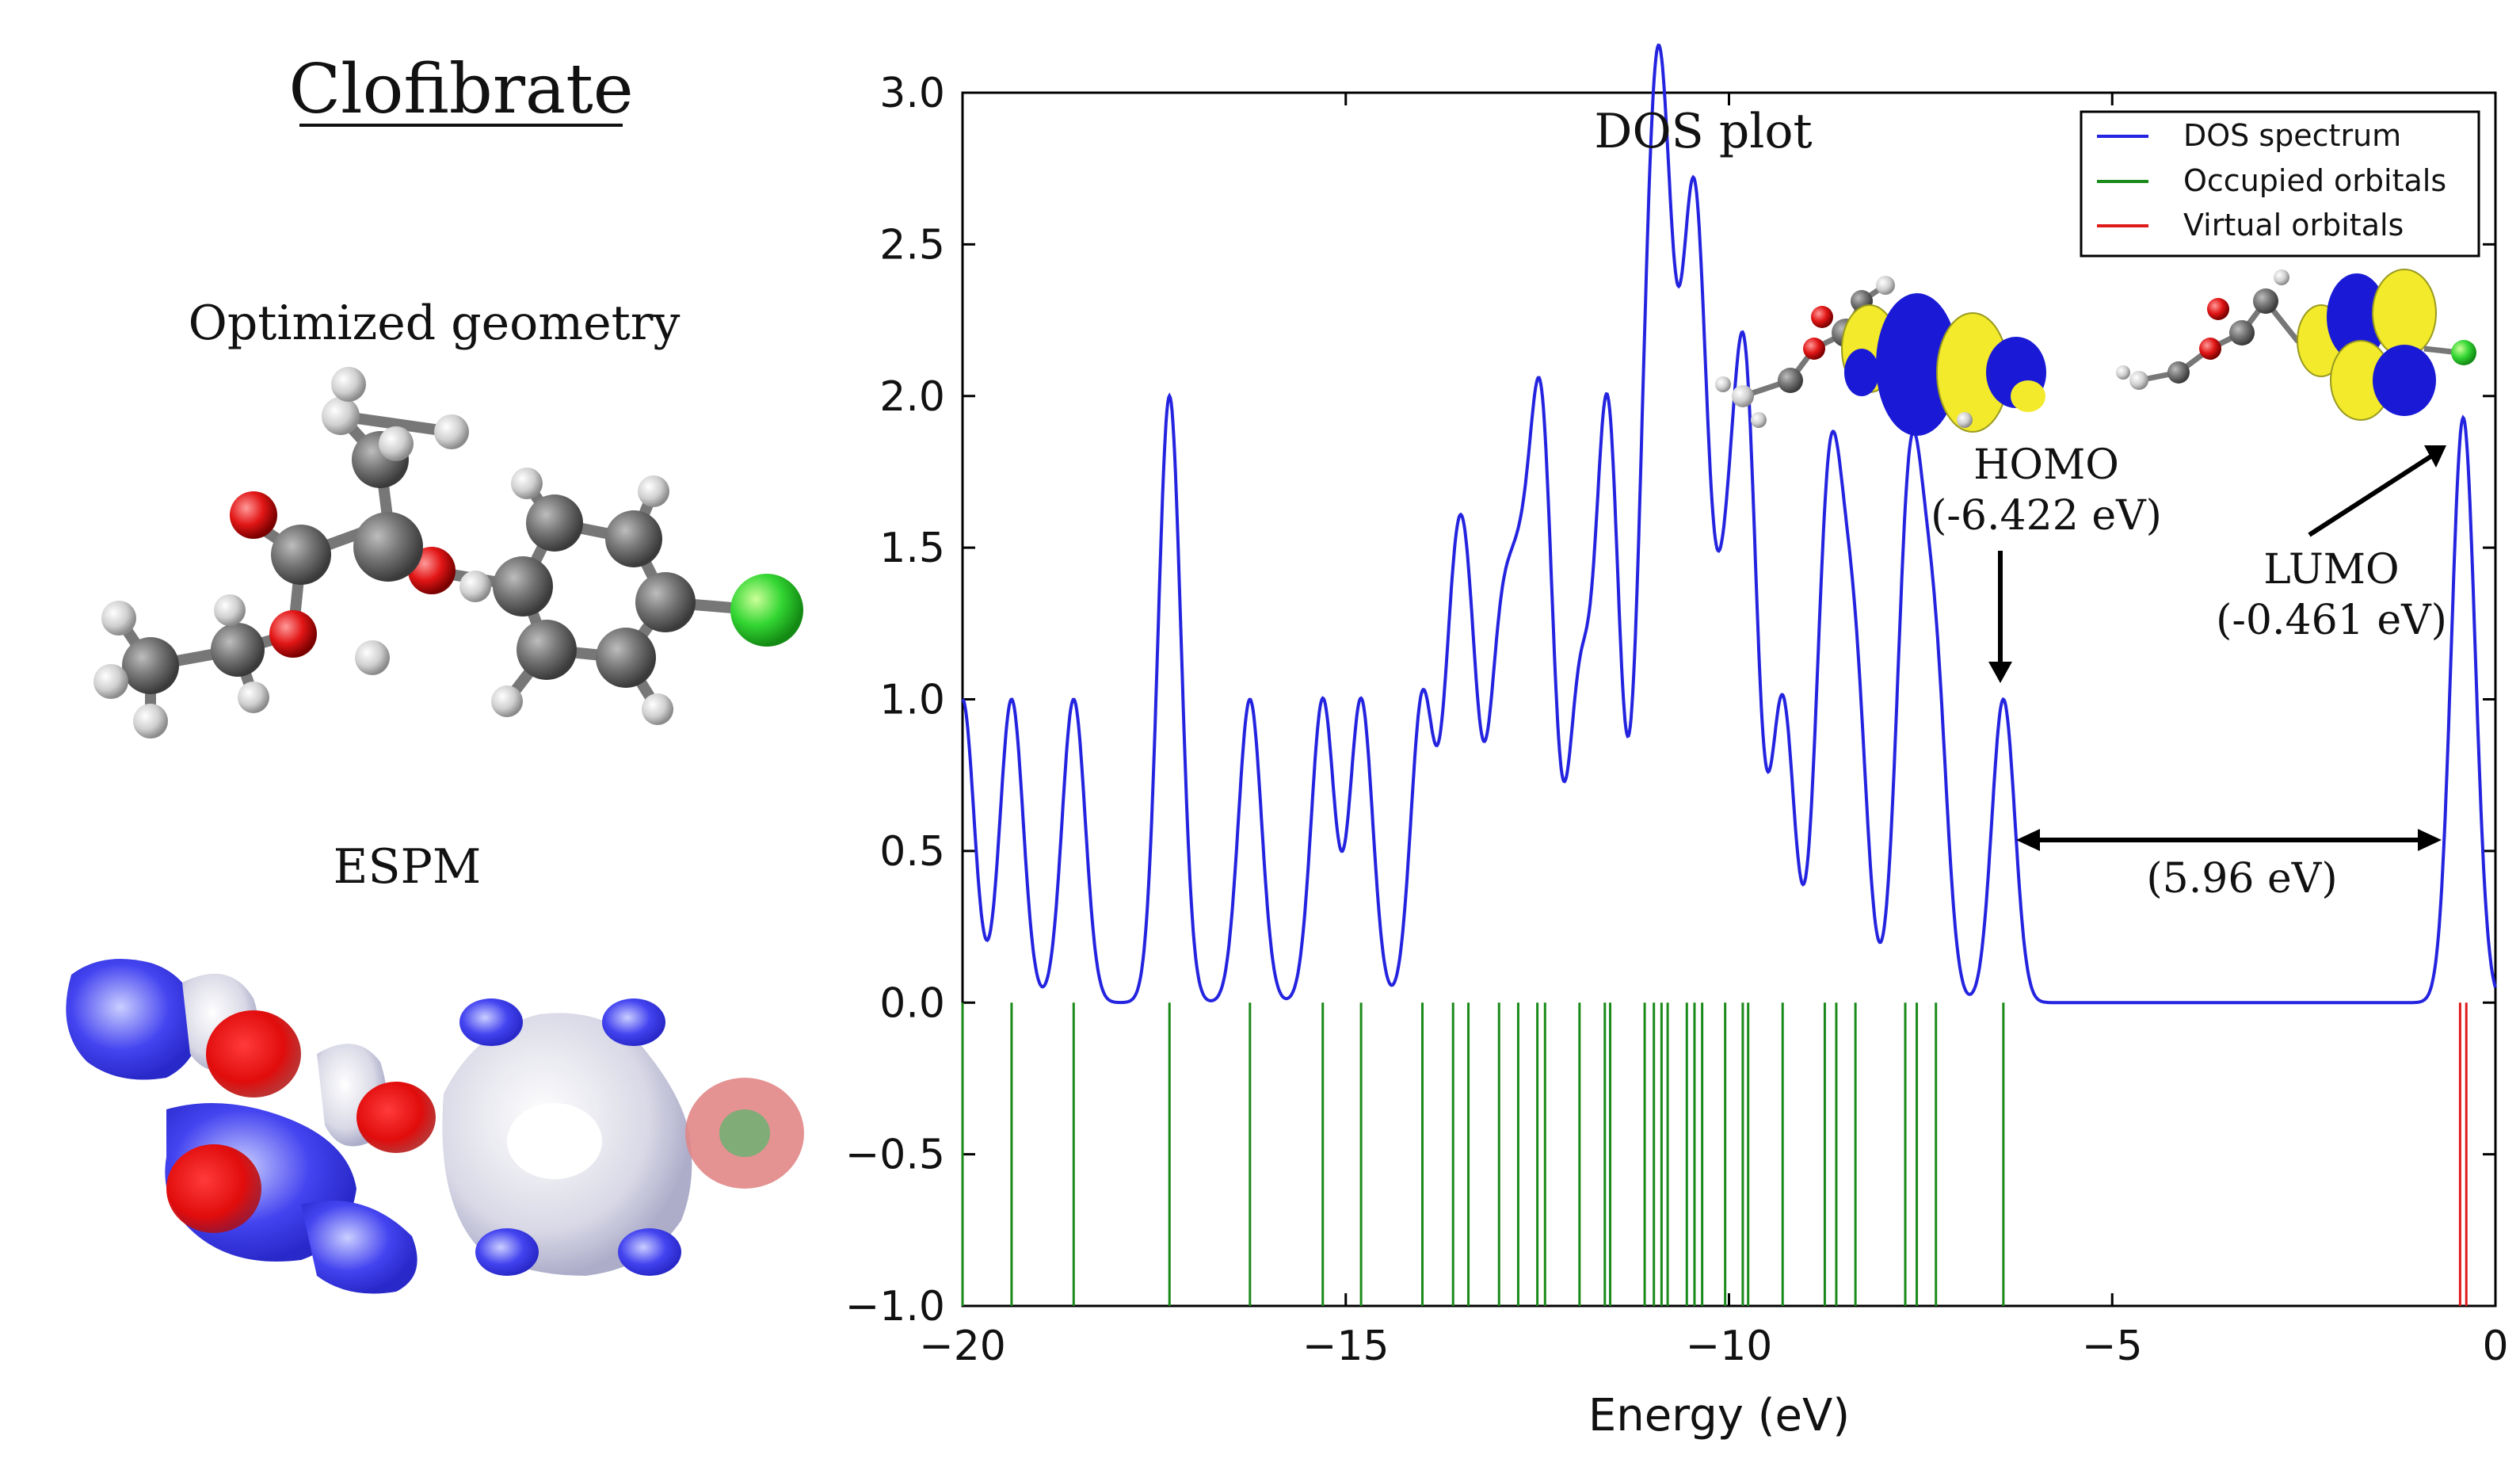 The image size is (2520, 1466). What do you see at coordinates (435, 1126) in the screenshot?
I see `espm-image` at bounding box center [435, 1126].